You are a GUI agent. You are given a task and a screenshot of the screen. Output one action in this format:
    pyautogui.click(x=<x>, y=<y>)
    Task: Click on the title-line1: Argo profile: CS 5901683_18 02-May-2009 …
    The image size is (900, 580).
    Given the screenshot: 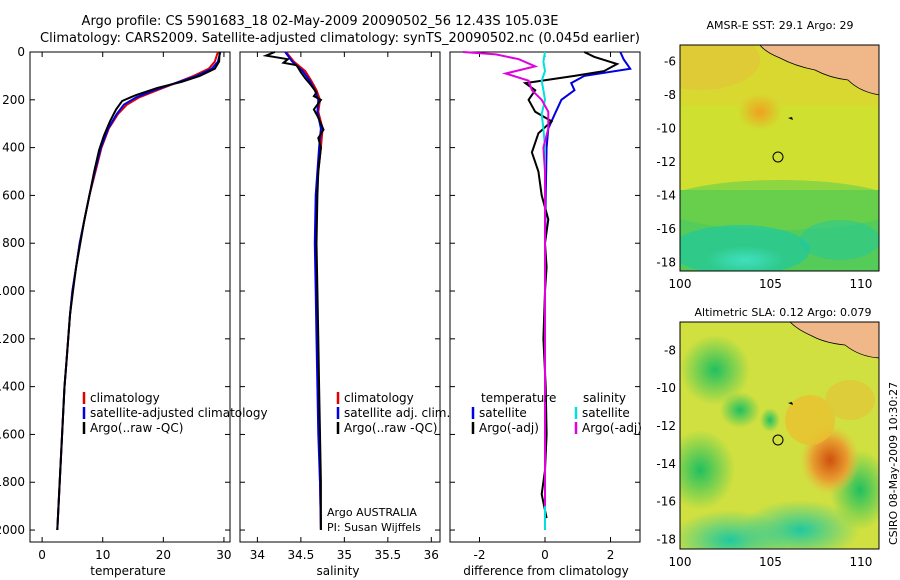 What is the action you would take?
    pyautogui.click(x=320, y=21)
    